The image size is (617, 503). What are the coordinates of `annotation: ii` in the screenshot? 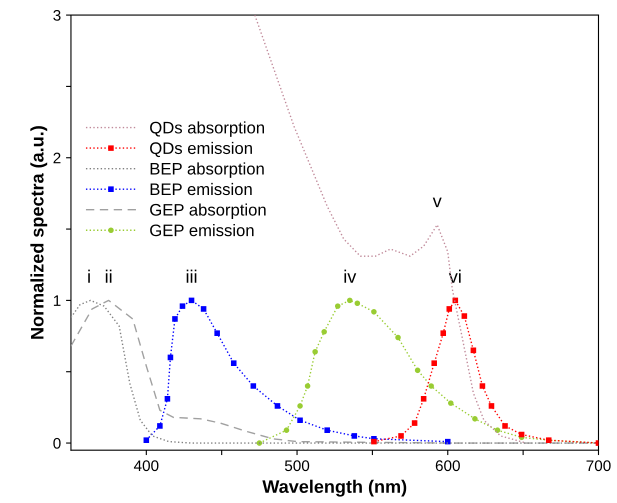 It's located at (109, 276).